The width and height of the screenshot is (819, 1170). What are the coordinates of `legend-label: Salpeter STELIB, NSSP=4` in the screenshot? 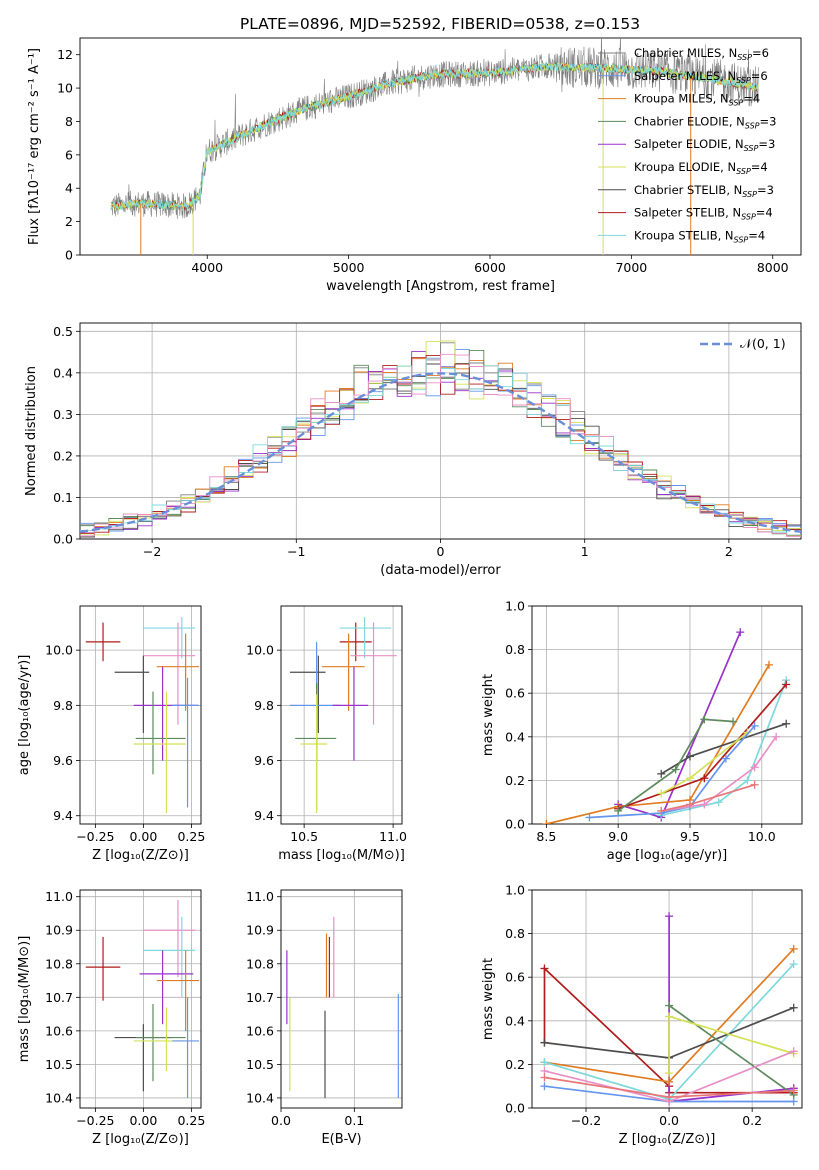 It's located at (703, 214).